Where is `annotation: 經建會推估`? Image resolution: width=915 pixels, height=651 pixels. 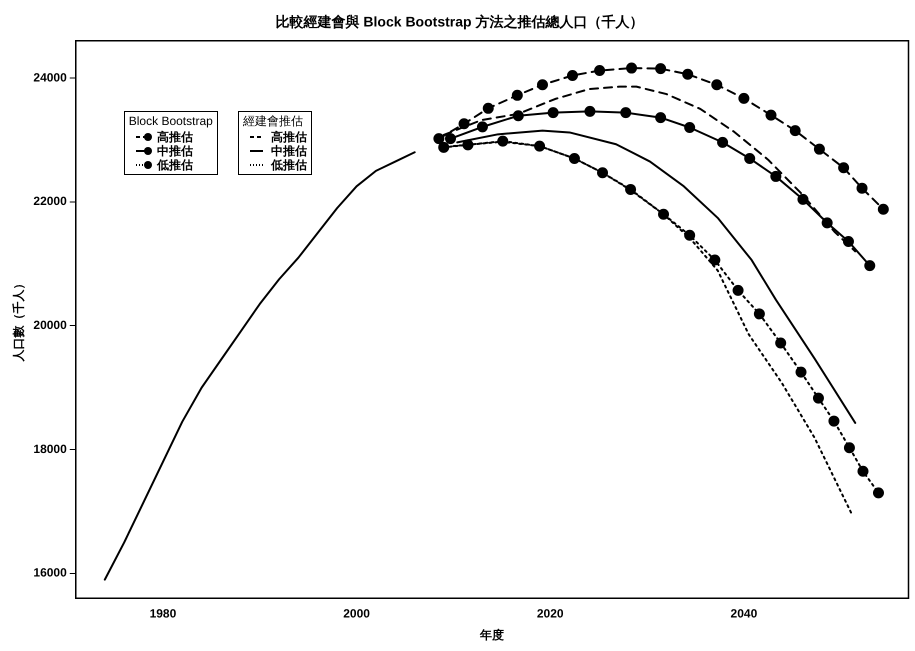 annotation: 經建會推估 is located at coordinates (273, 121).